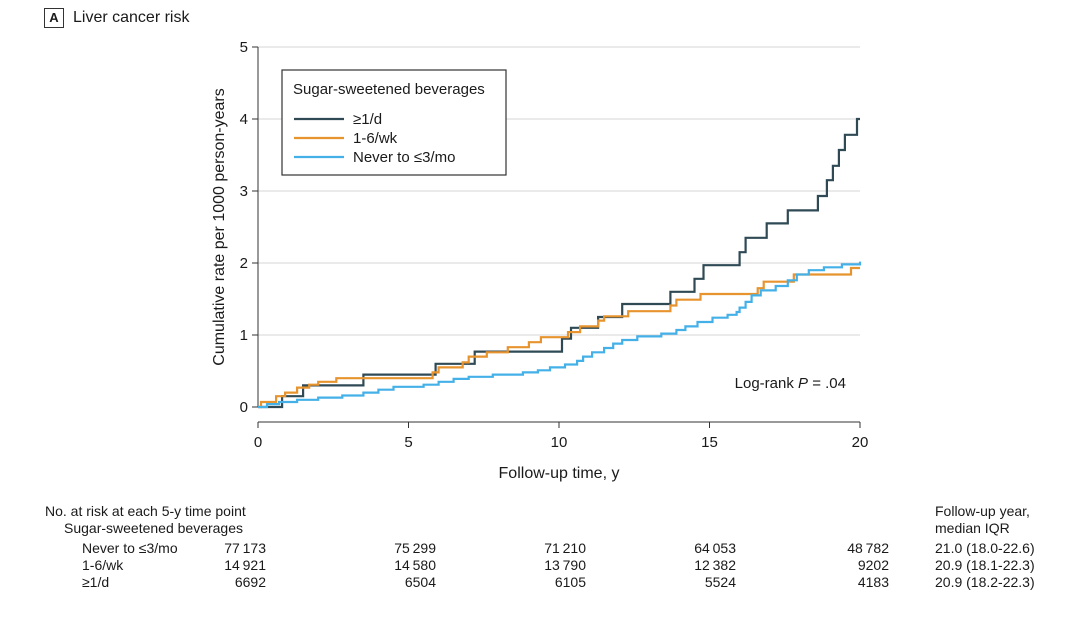 The height and width of the screenshot is (618, 1080). What do you see at coordinates (145, 511) in the screenshot?
I see `risk-table-title: No. at risk at each 5-y time point` at bounding box center [145, 511].